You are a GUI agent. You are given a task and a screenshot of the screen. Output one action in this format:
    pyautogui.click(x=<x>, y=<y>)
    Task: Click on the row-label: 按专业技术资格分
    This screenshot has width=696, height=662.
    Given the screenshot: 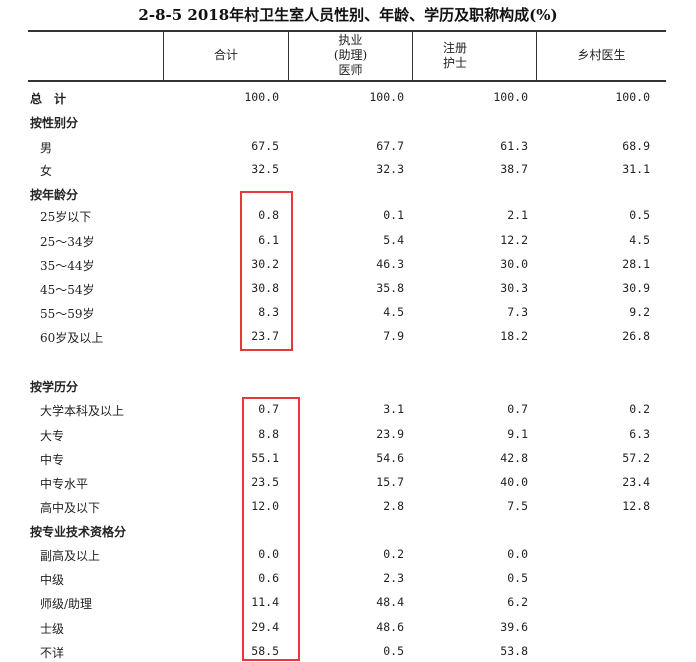 What is the action you would take?
    pyautogui.click(x=78, y=532)
    